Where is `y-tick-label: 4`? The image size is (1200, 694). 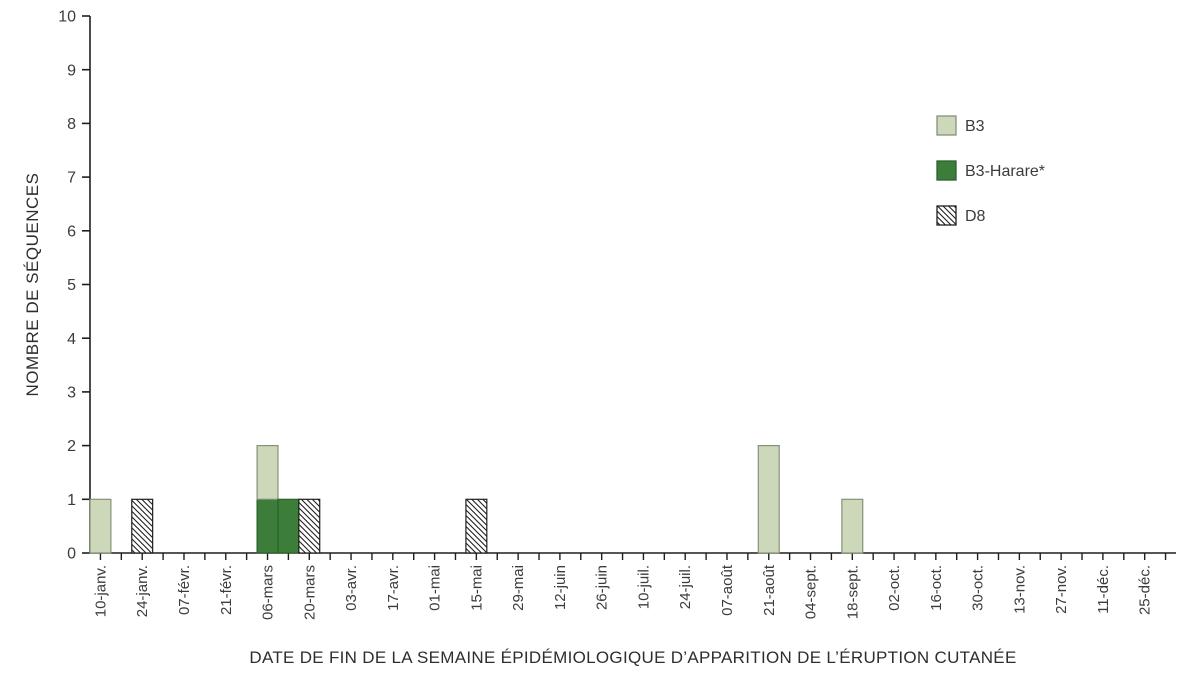 y-tick-label: 4 is located at coordinates (71, 339).